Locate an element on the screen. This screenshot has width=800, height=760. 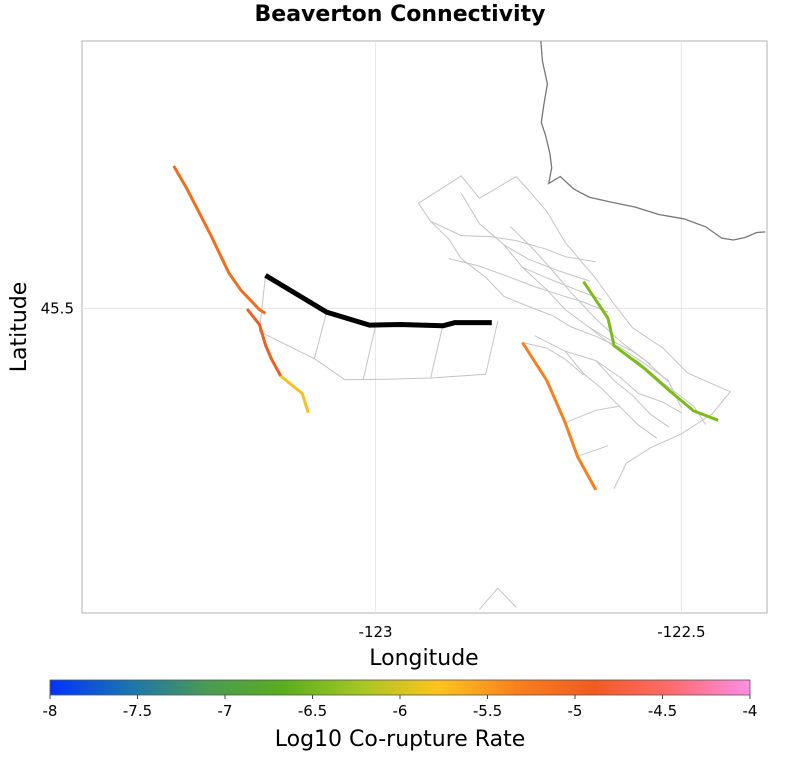
fault-east-south is located at coordinates (559, 416).